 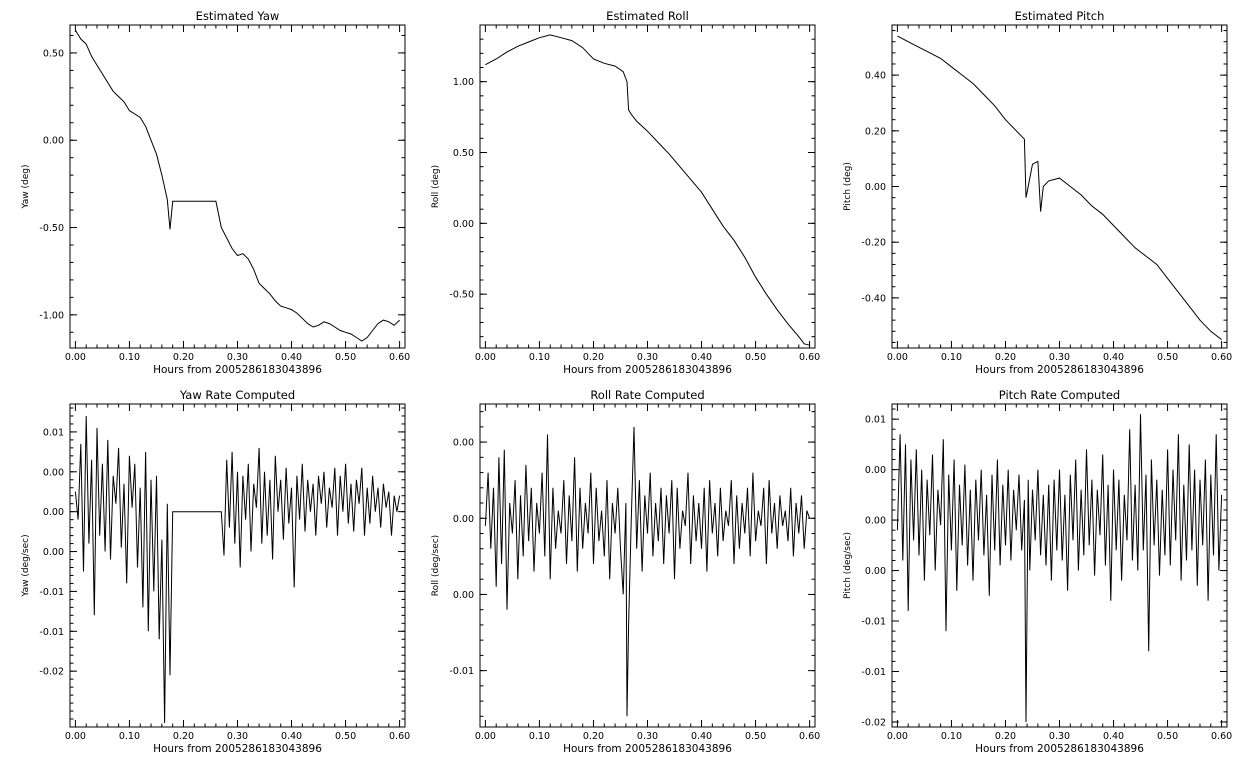 What do you see at coordinates (463, 82) in the screenshot?
I see `y-tick-label: 1.00` at bounding box center [463, 82].